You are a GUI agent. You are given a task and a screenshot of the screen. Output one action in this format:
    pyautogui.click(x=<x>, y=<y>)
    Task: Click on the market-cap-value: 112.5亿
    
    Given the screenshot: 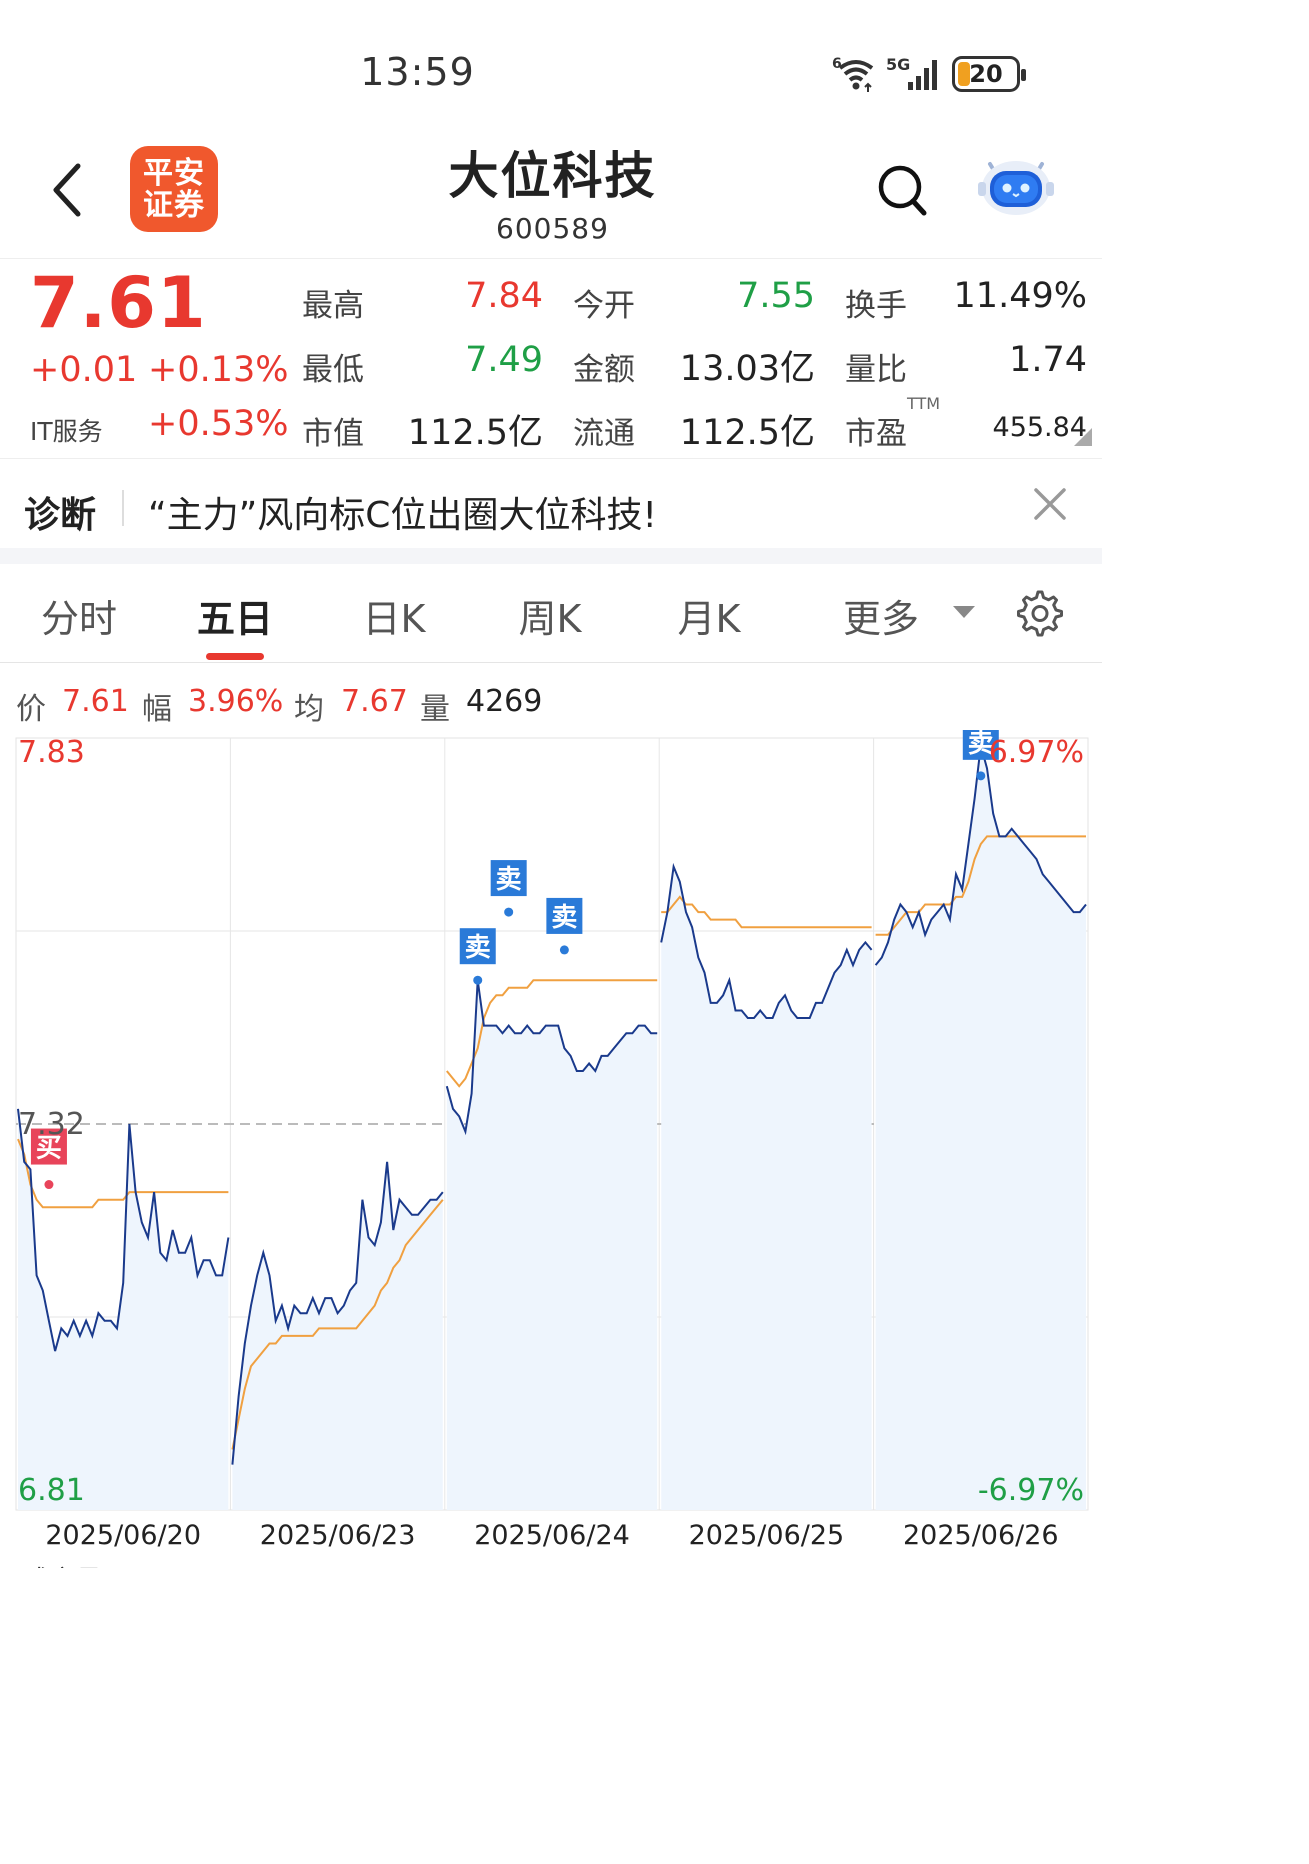 What is the action you would take?
    pyautogui.click(x=475, y=433)
    